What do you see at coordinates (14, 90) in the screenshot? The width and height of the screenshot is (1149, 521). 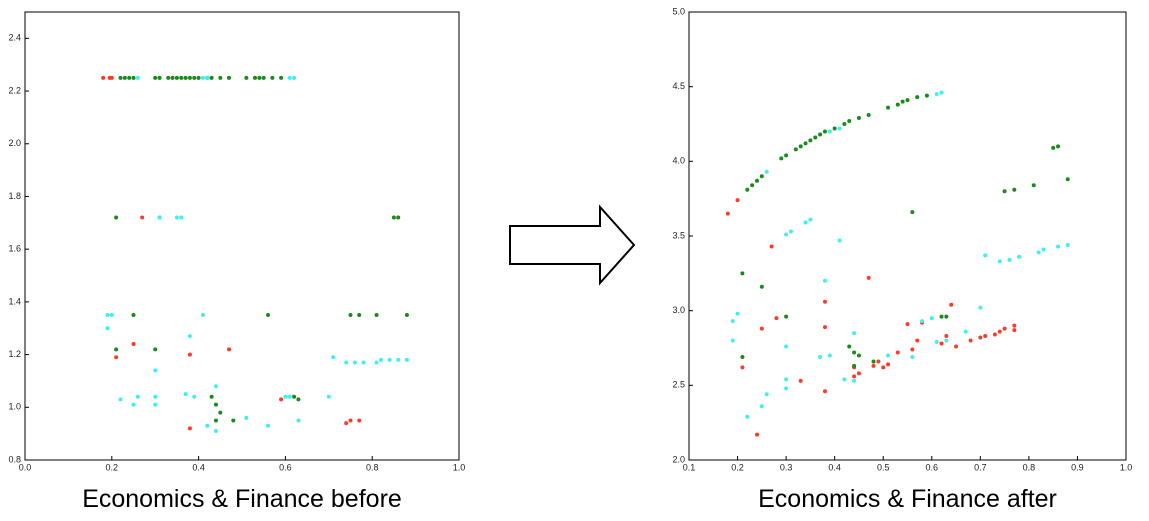 I see `y-tick-label: 2.2` at bounding box center [14, 90].